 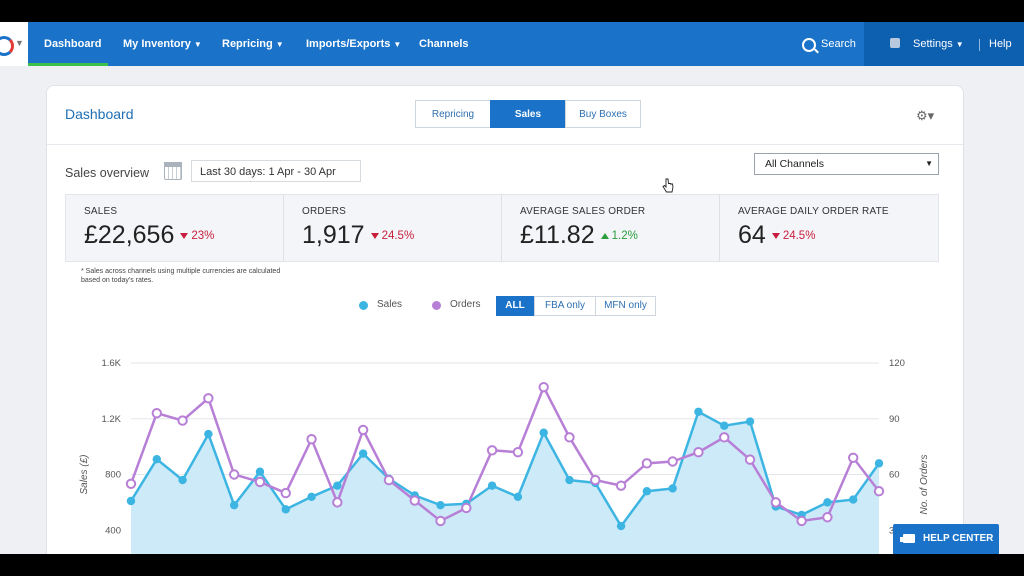 What do you see at coordinates (924, 484) in the screenshot?
I see `y2-axis-label: No. of Orders` at bounding box center [924, 484].